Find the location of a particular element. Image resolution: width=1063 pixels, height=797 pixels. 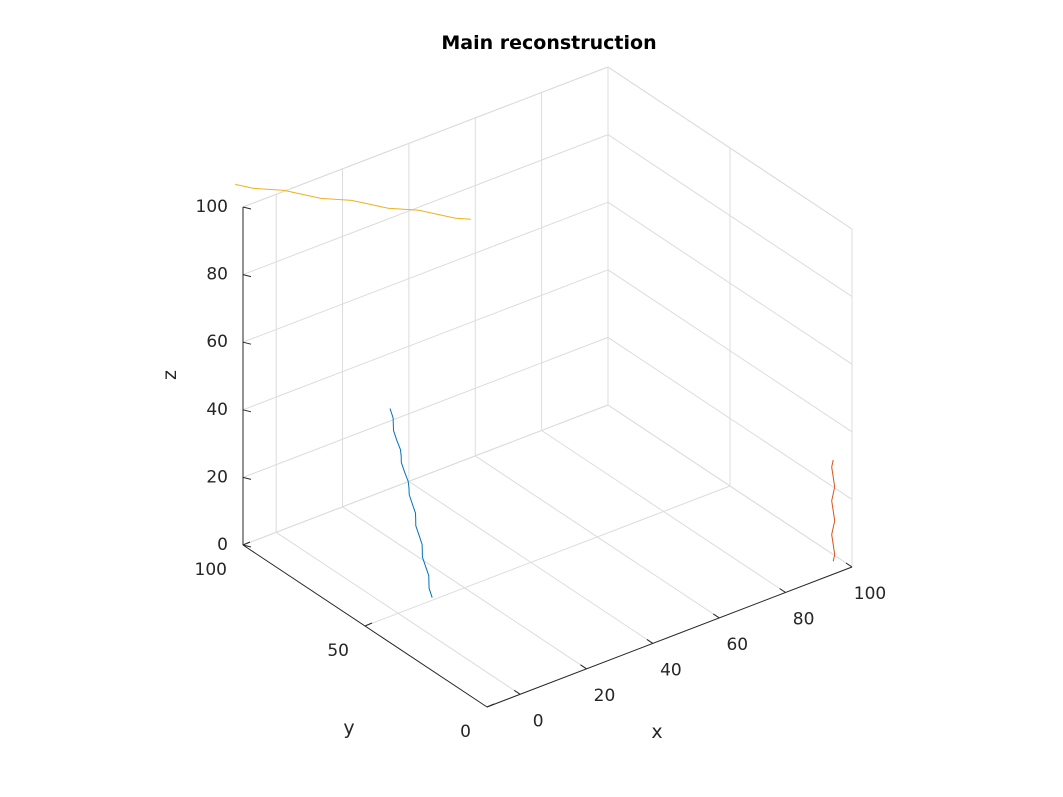

x-tick-label: 80 is located at coordinates (804, 620).